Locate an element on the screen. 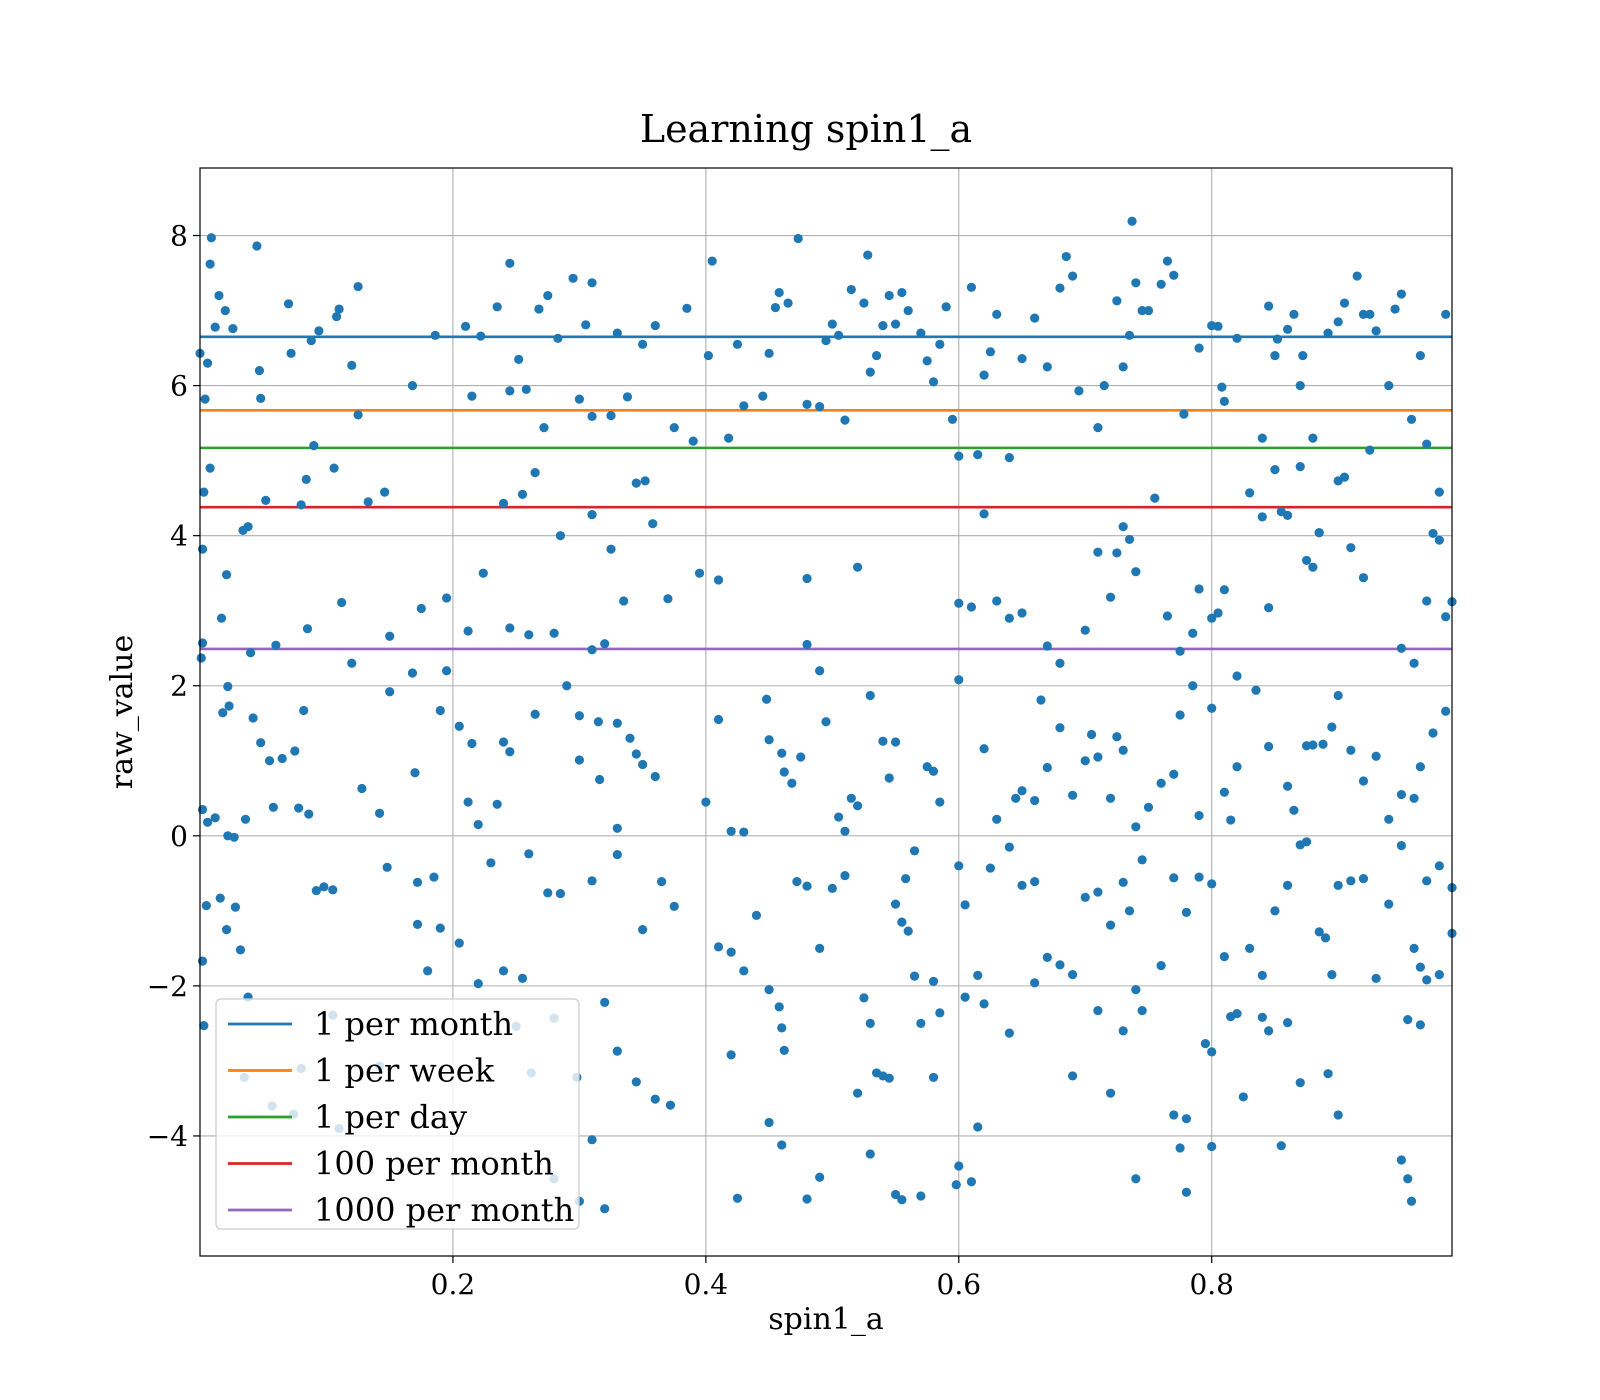 The width and height of the screenshot is (1600, 1400). y-tick-label: 8 is located at coordinates (179, 236).